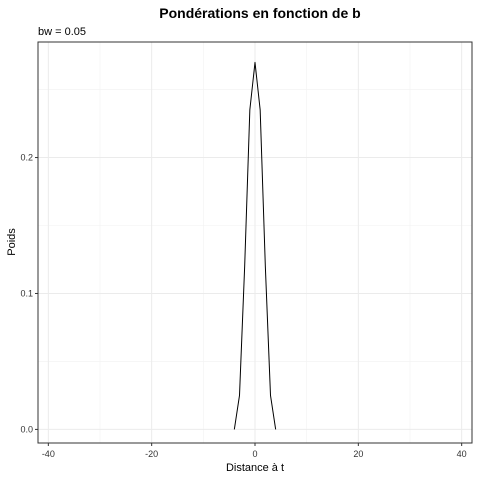  I want to click on y-tick-label: 0.2, so click(26, 158).